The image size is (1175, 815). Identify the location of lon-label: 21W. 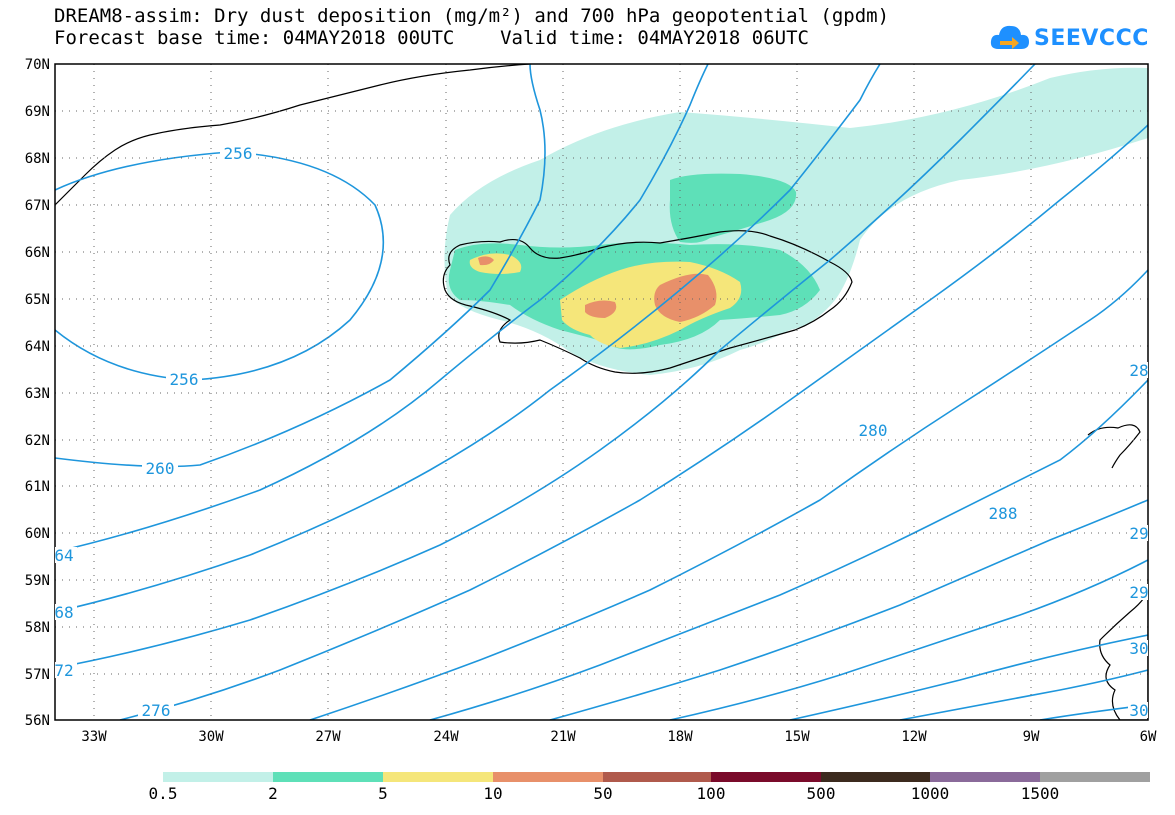
(563, 737).